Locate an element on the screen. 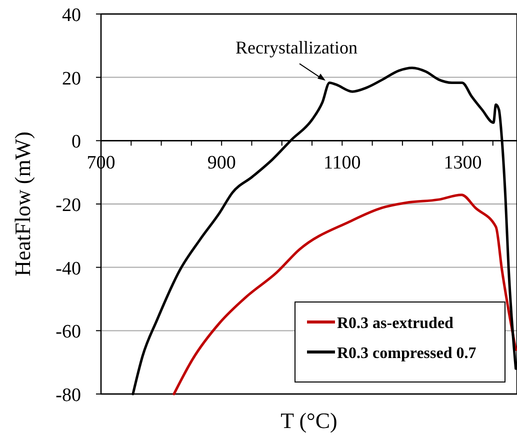 The width and height of the screenshot is (517, 436). x-tick-label: 1300 is located at coordinates (463, 163).